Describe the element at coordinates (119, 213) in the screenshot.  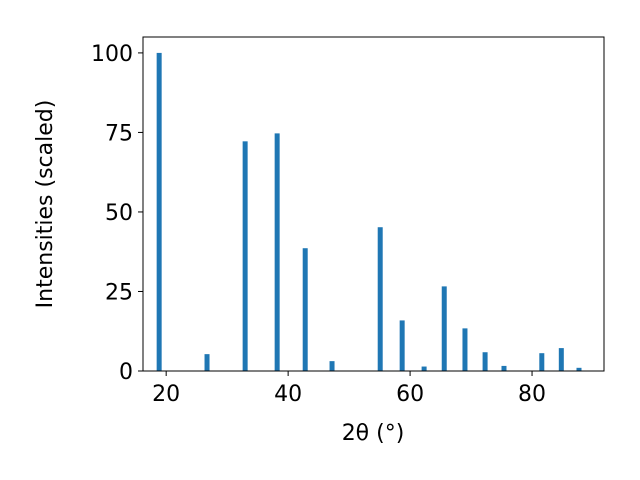
I see `y-tick-label: 50` at that location.